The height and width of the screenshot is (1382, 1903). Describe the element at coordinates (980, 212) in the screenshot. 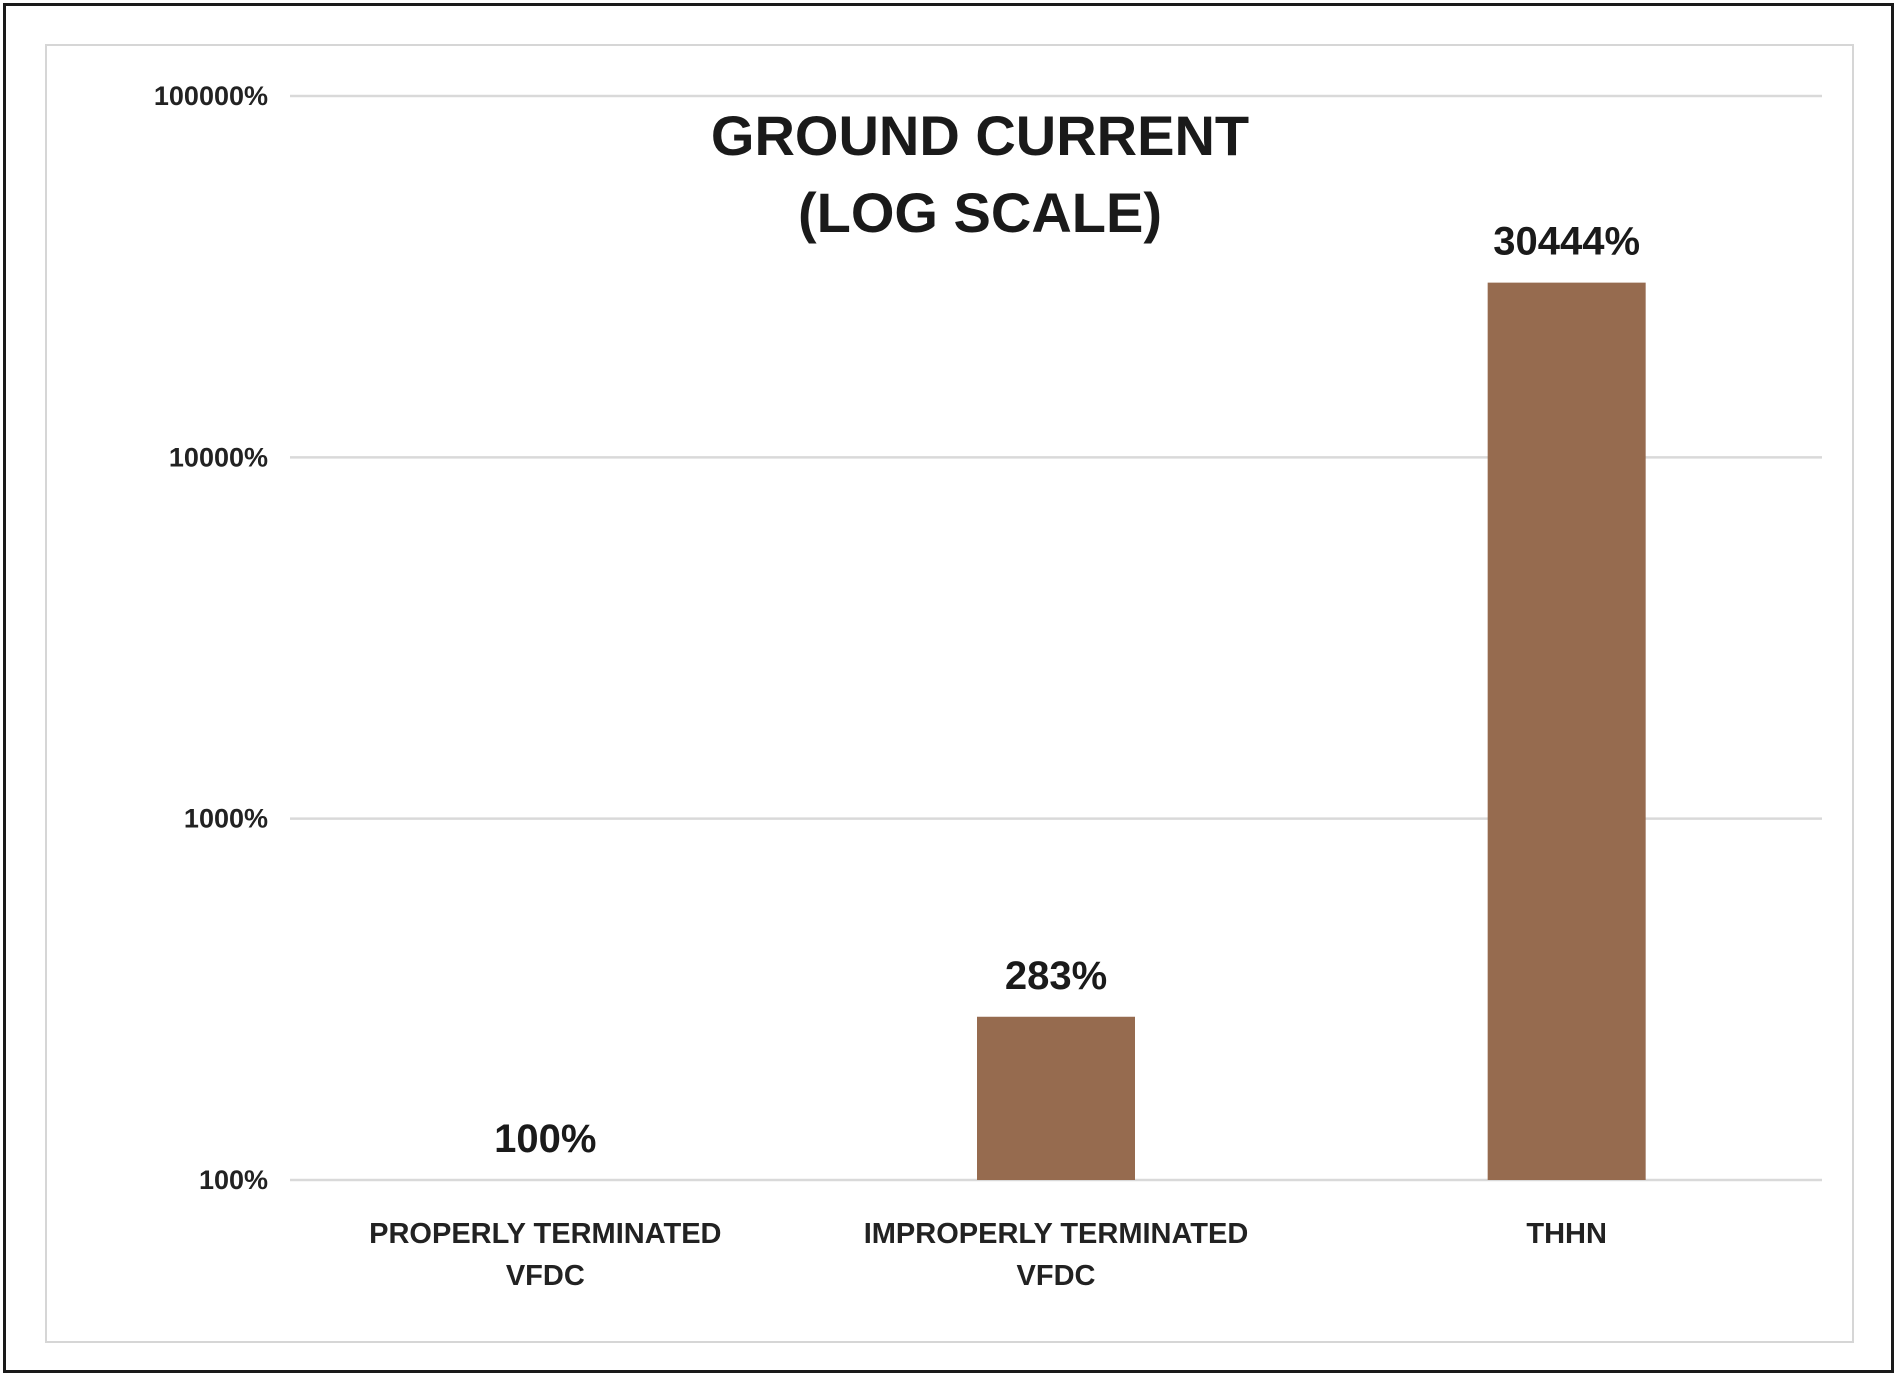

I see `chart-subtitle: (LOG SCALE)` at that location.